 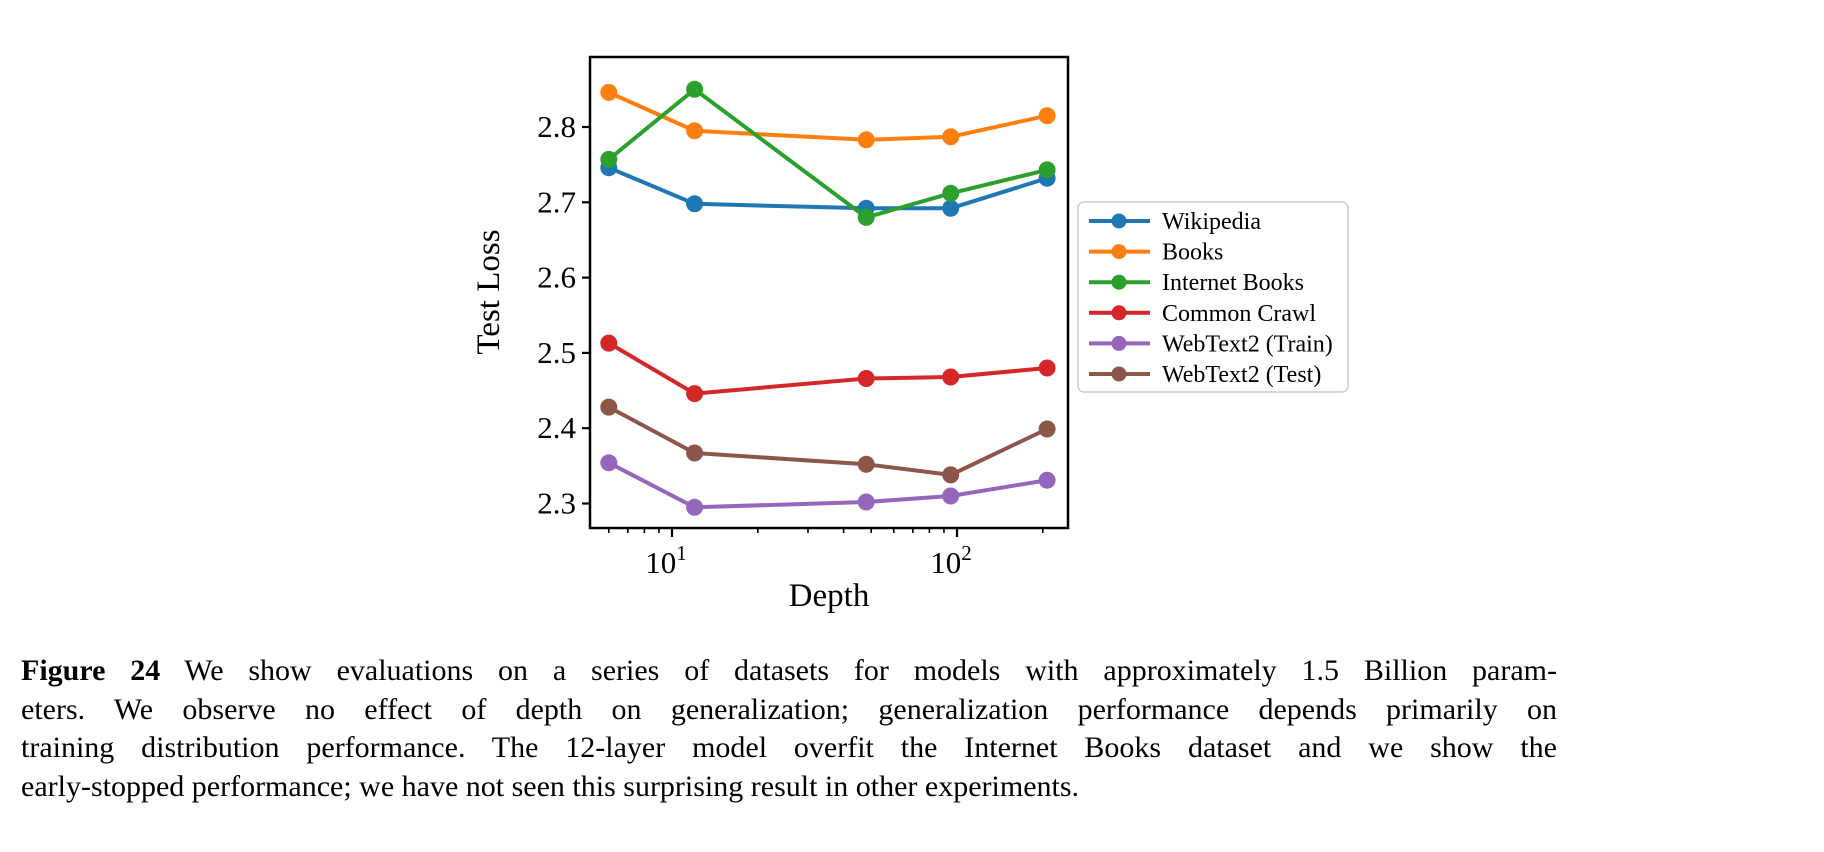 I want to click on legend-item: WebText2 (Train), so click(x=1211, y=344).